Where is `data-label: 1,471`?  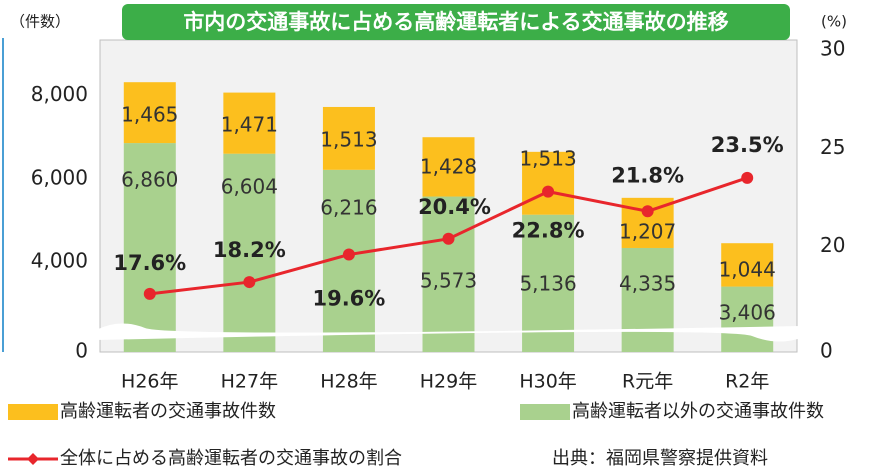 data-label: 1,471 is located at coordinates (249, 125).